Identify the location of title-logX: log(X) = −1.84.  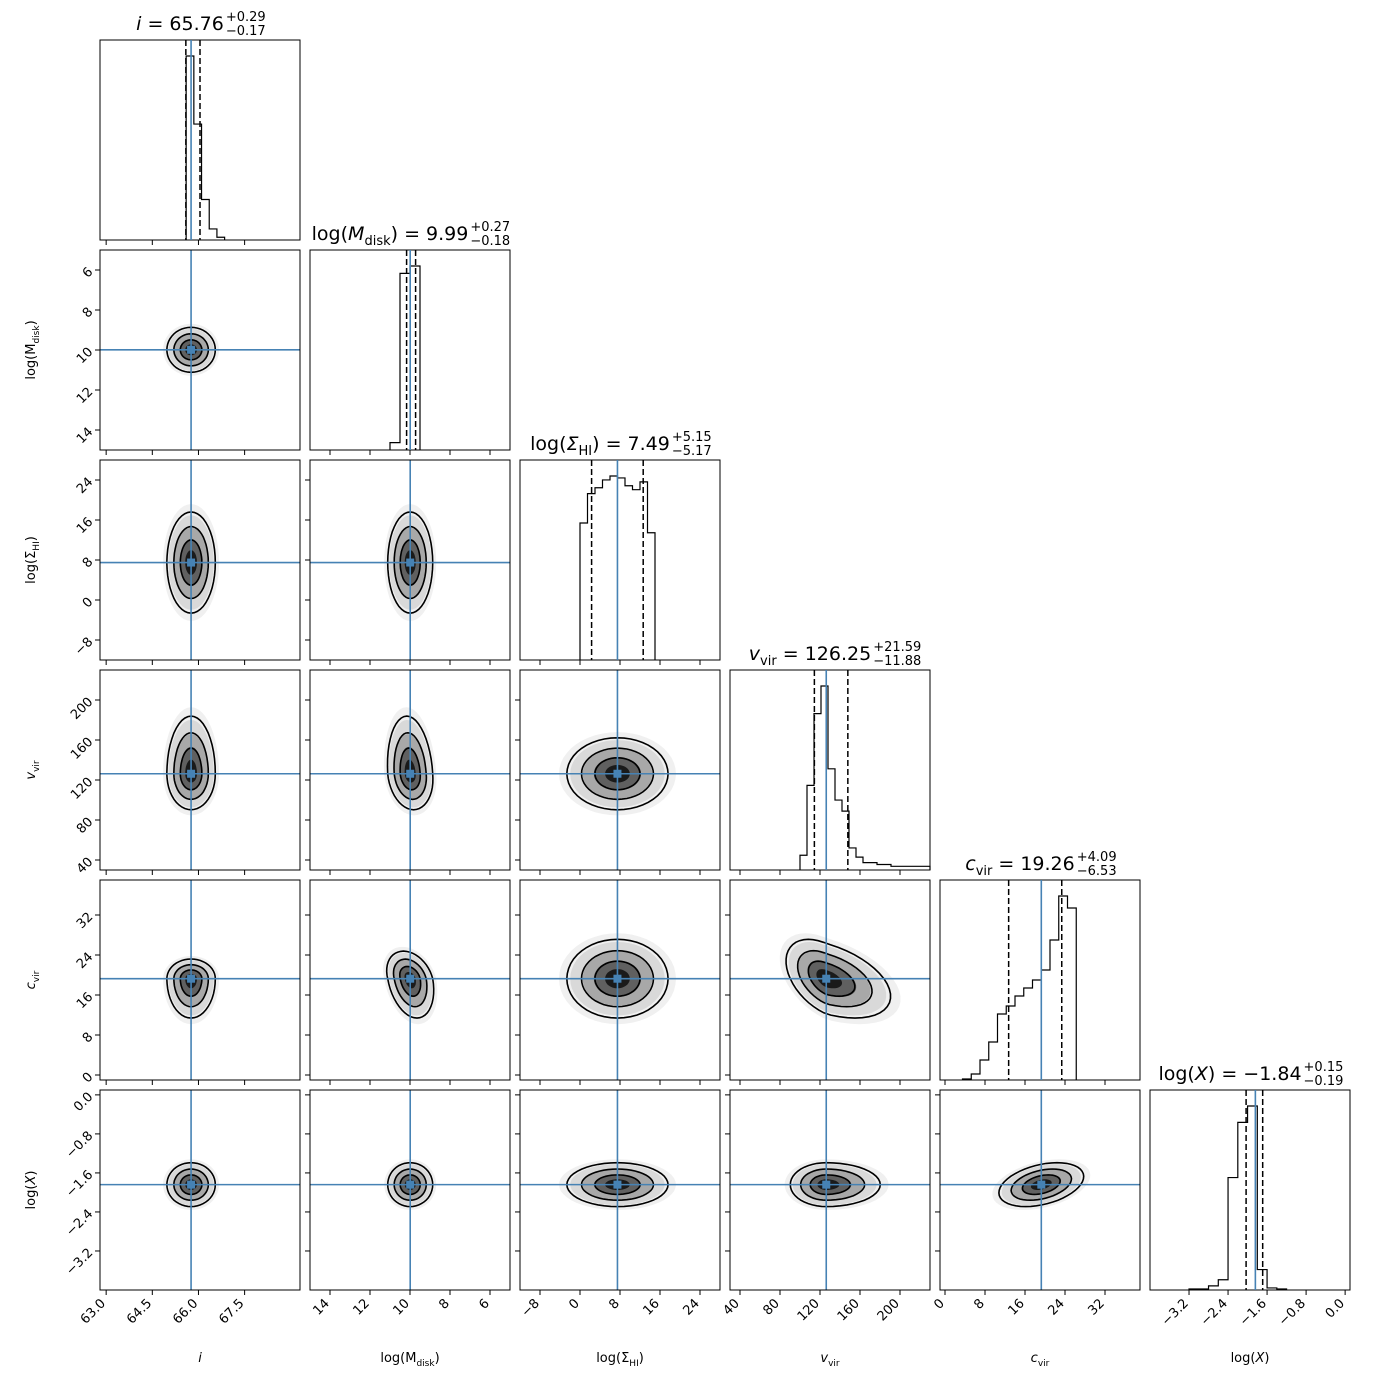
(1229, 1074).